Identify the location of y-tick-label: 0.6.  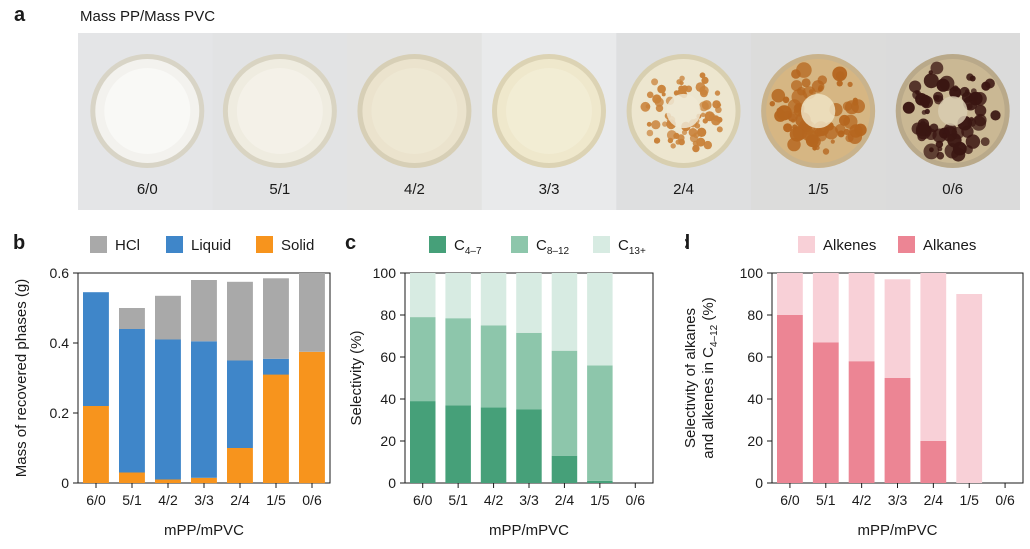
(60, 273).